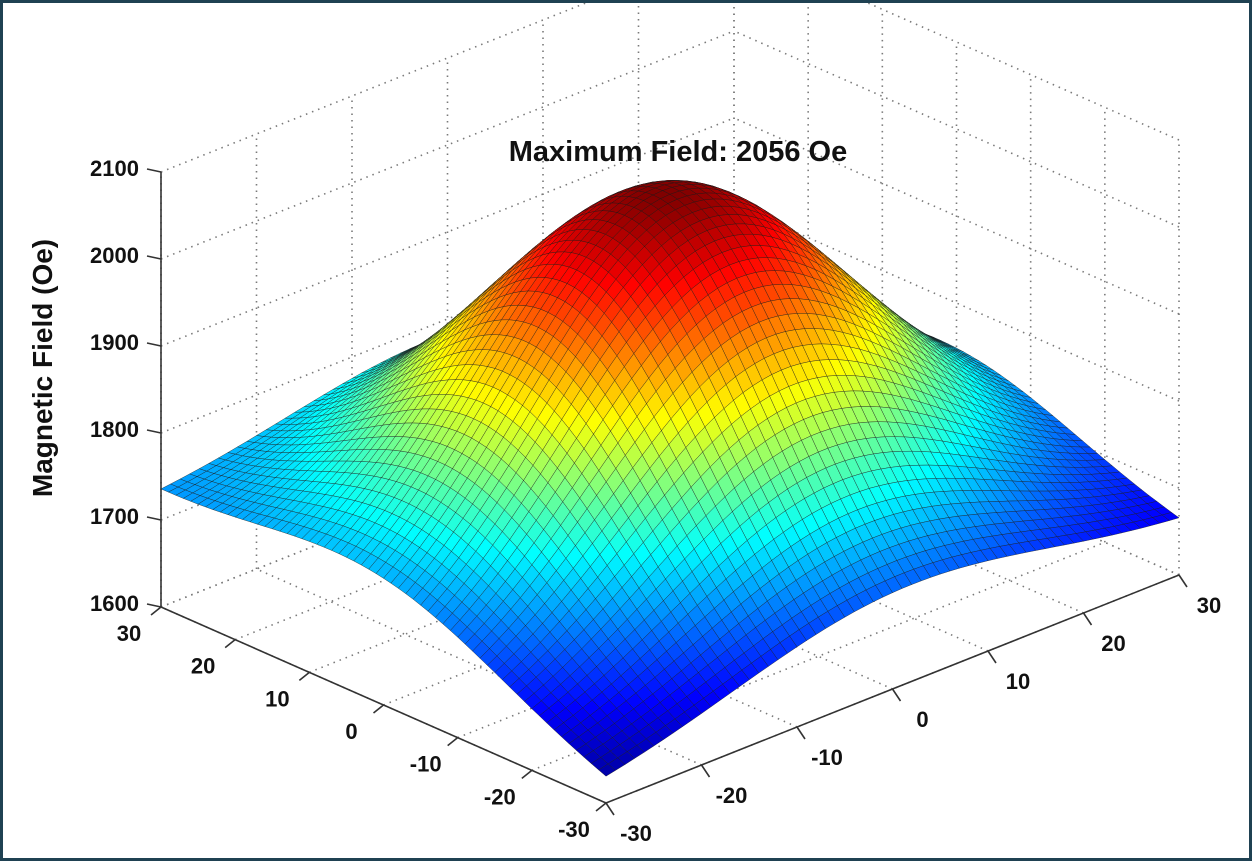 The image size is (1252, 861). I want to click on y-tick-label: 0, so click(351, 731).